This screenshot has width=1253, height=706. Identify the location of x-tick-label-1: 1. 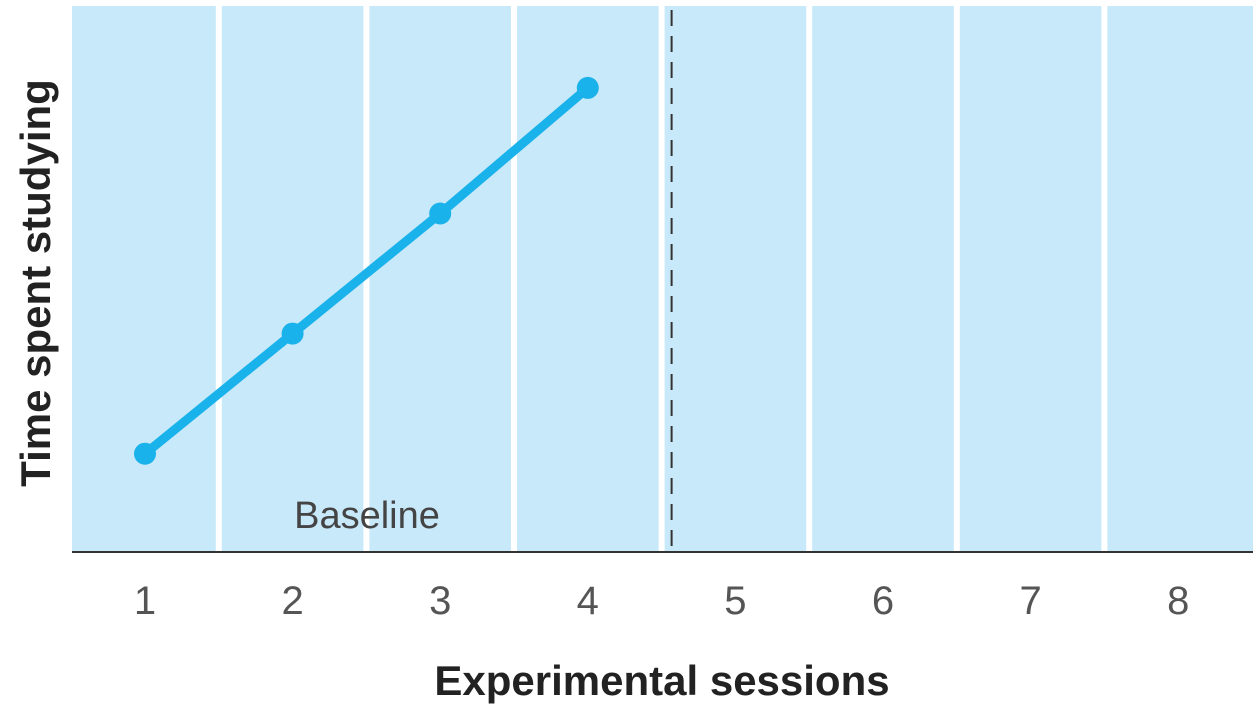
(145, 601).